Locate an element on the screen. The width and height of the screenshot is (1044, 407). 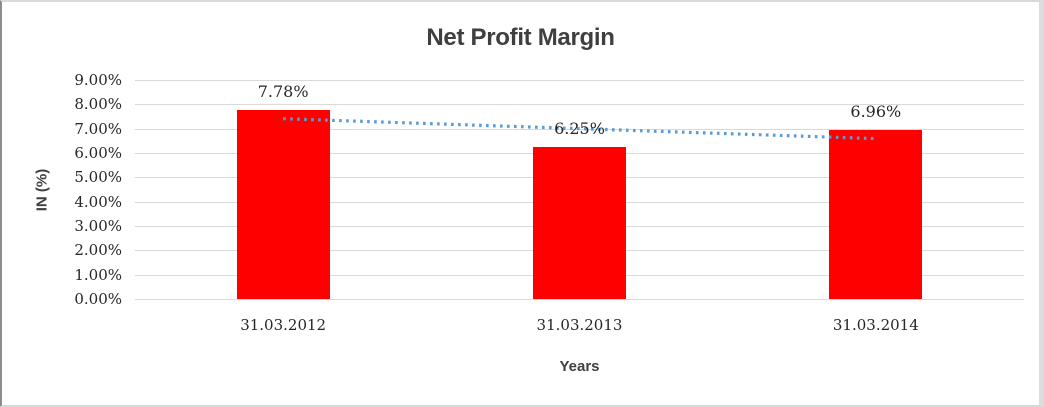
x-axis-tick-label: 31.03.2013 is located at coordinates (579, 325).